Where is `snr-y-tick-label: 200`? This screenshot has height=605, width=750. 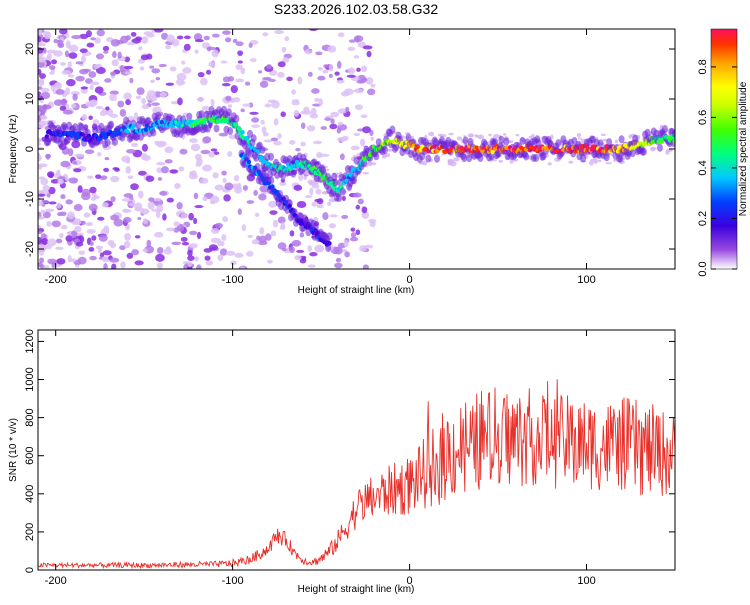
snr-y-tick-label: 200 is located at coordinates (30, 532).